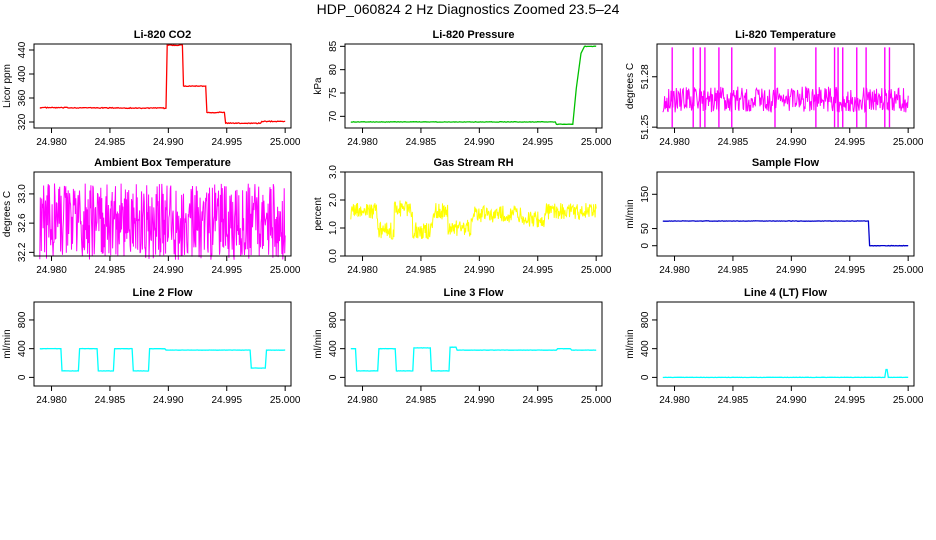  What do you see at coordinates (473, 163) in the screenshot?
I see `panel-title: Gas Stream RH` at bounding box center [473, 163].